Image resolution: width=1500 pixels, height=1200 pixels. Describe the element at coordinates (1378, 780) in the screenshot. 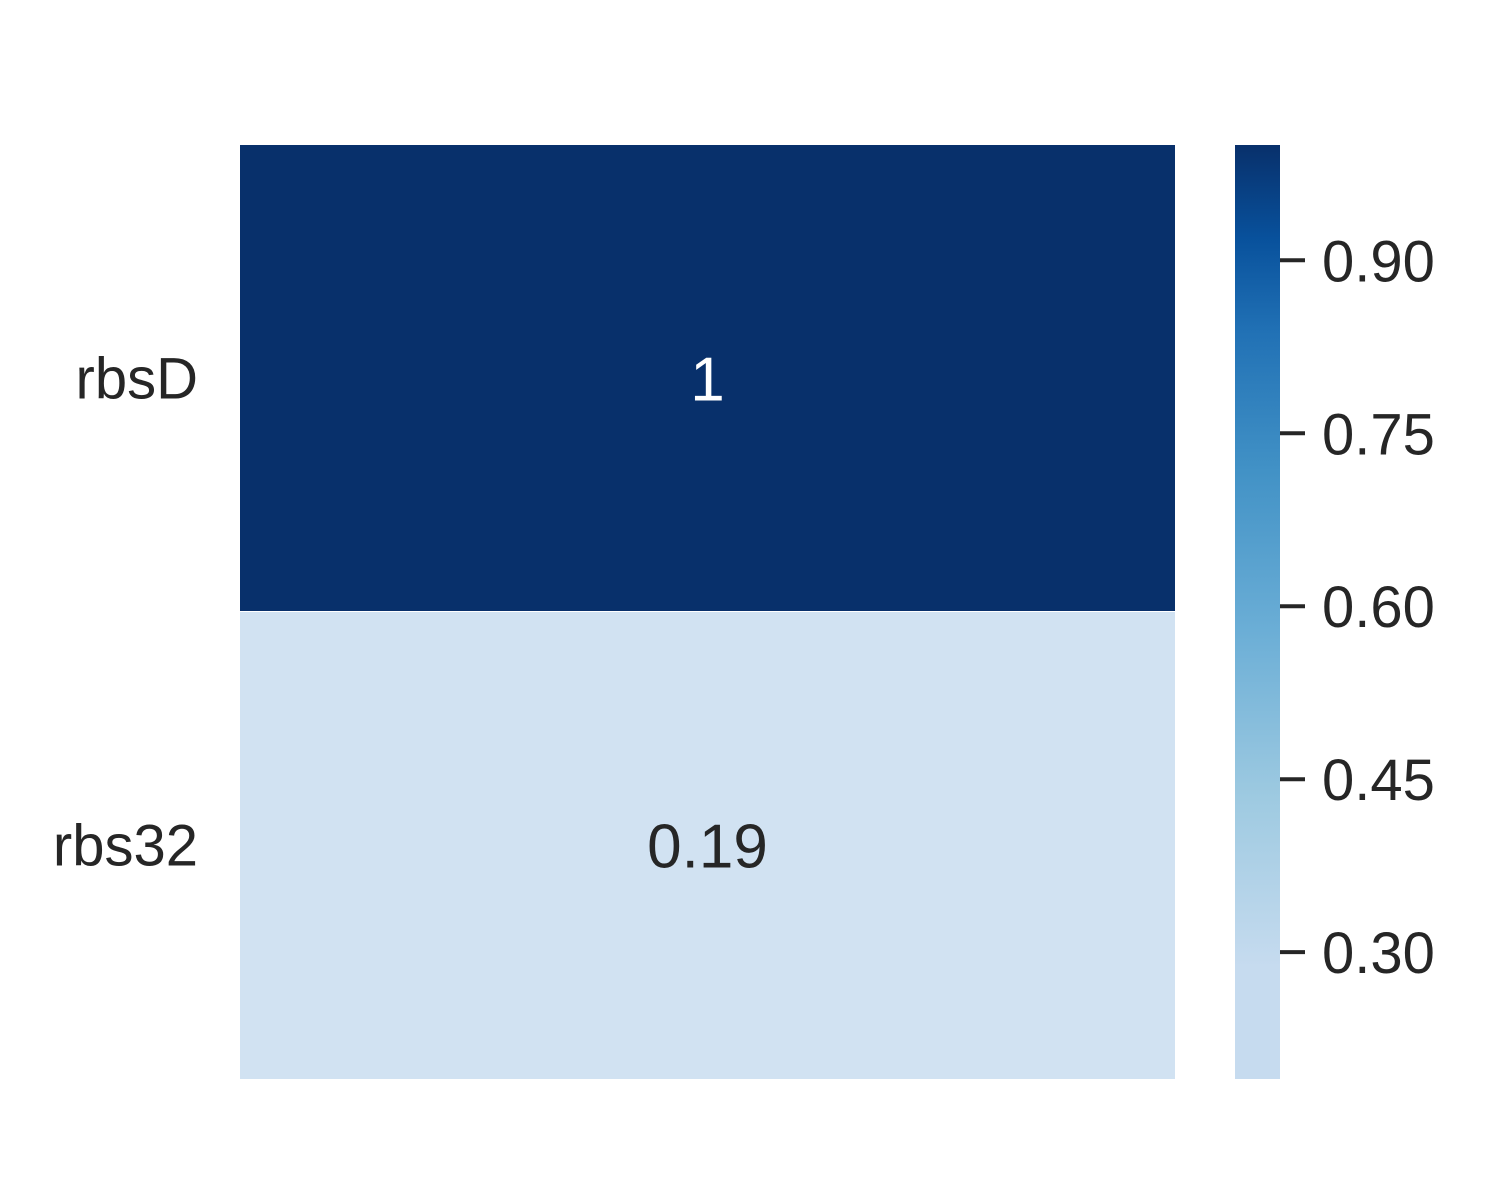

I see `colorbar-tick-label: 0.45` at that location.